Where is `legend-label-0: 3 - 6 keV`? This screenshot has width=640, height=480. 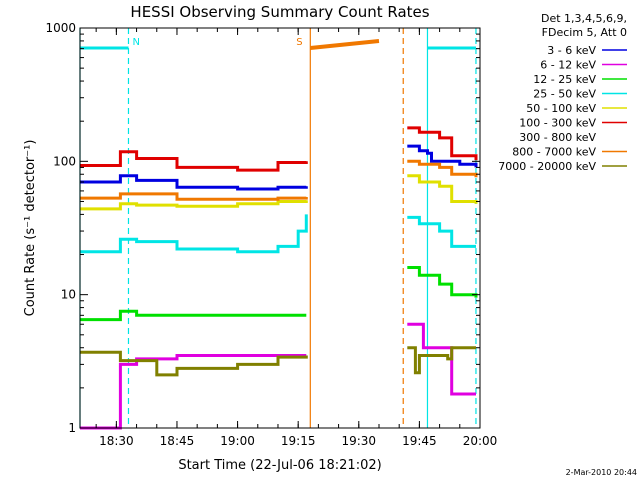
legend-label-0: 3 - 6 keV is located at coordinates (571, 50).